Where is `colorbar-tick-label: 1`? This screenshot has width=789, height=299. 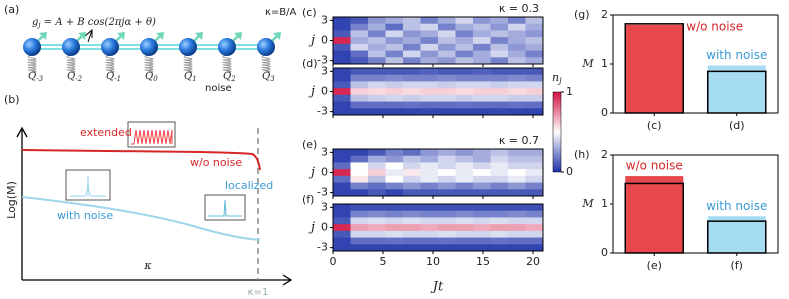 colorbar-tick-label: 1 is located at coordinates (569, 91).